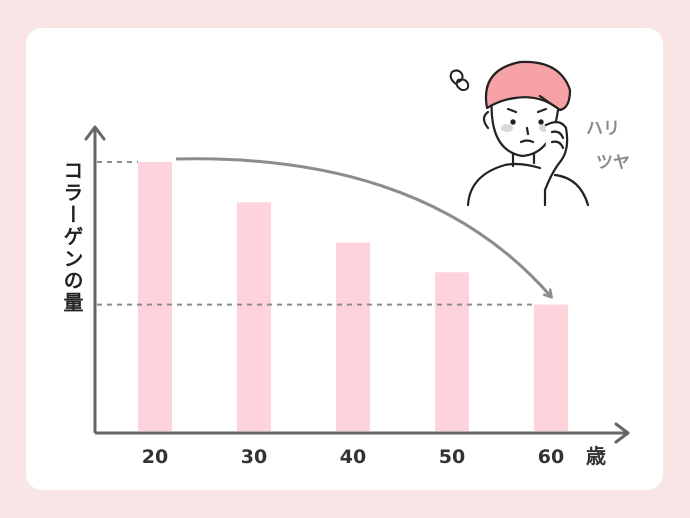 The height and width of the screenshot is (518, 690). What do you see at coordinates (72, 237) in the screenshot?
I see `y-axis-label: コラーゲンの量` at bounding box center [72, 237].